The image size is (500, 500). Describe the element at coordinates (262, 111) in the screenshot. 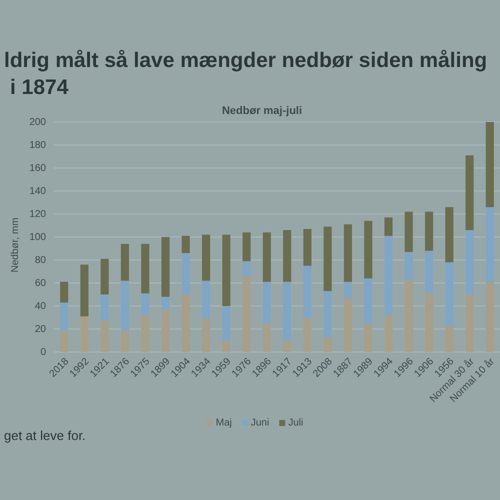

I see `chart-subtitle: Nedbør maj-juli` at that location.